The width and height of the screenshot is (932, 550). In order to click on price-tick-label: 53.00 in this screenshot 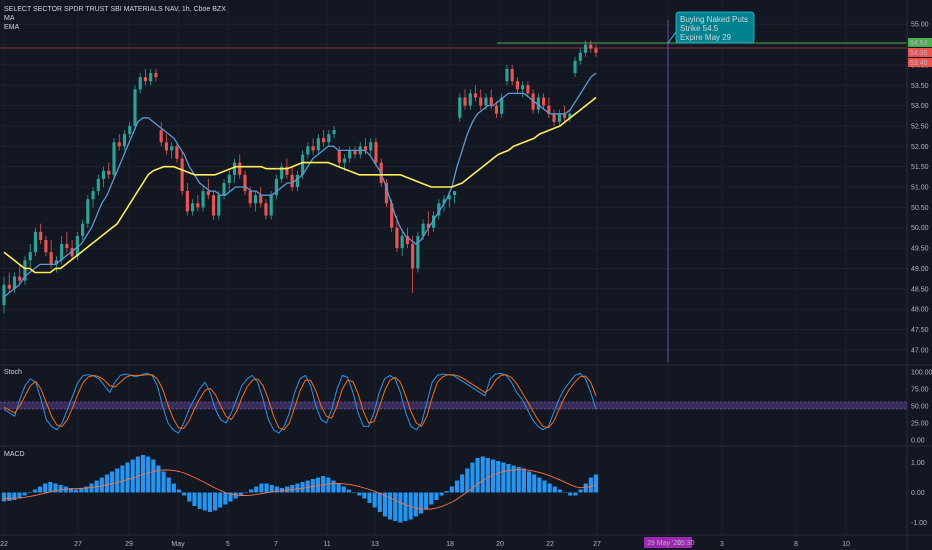, I will do `click(920, 106)`.